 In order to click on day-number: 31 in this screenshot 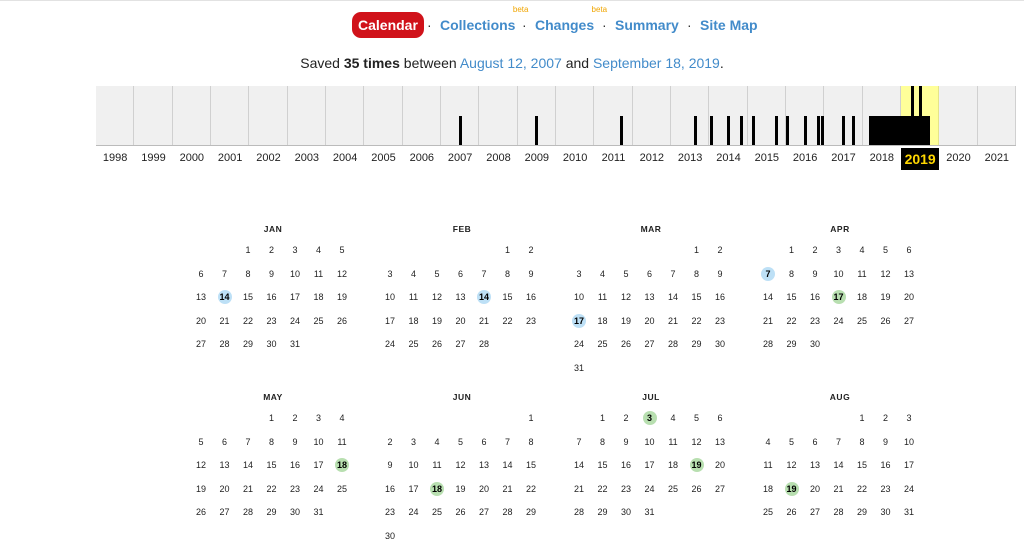, I will do `click(294, 344)`.